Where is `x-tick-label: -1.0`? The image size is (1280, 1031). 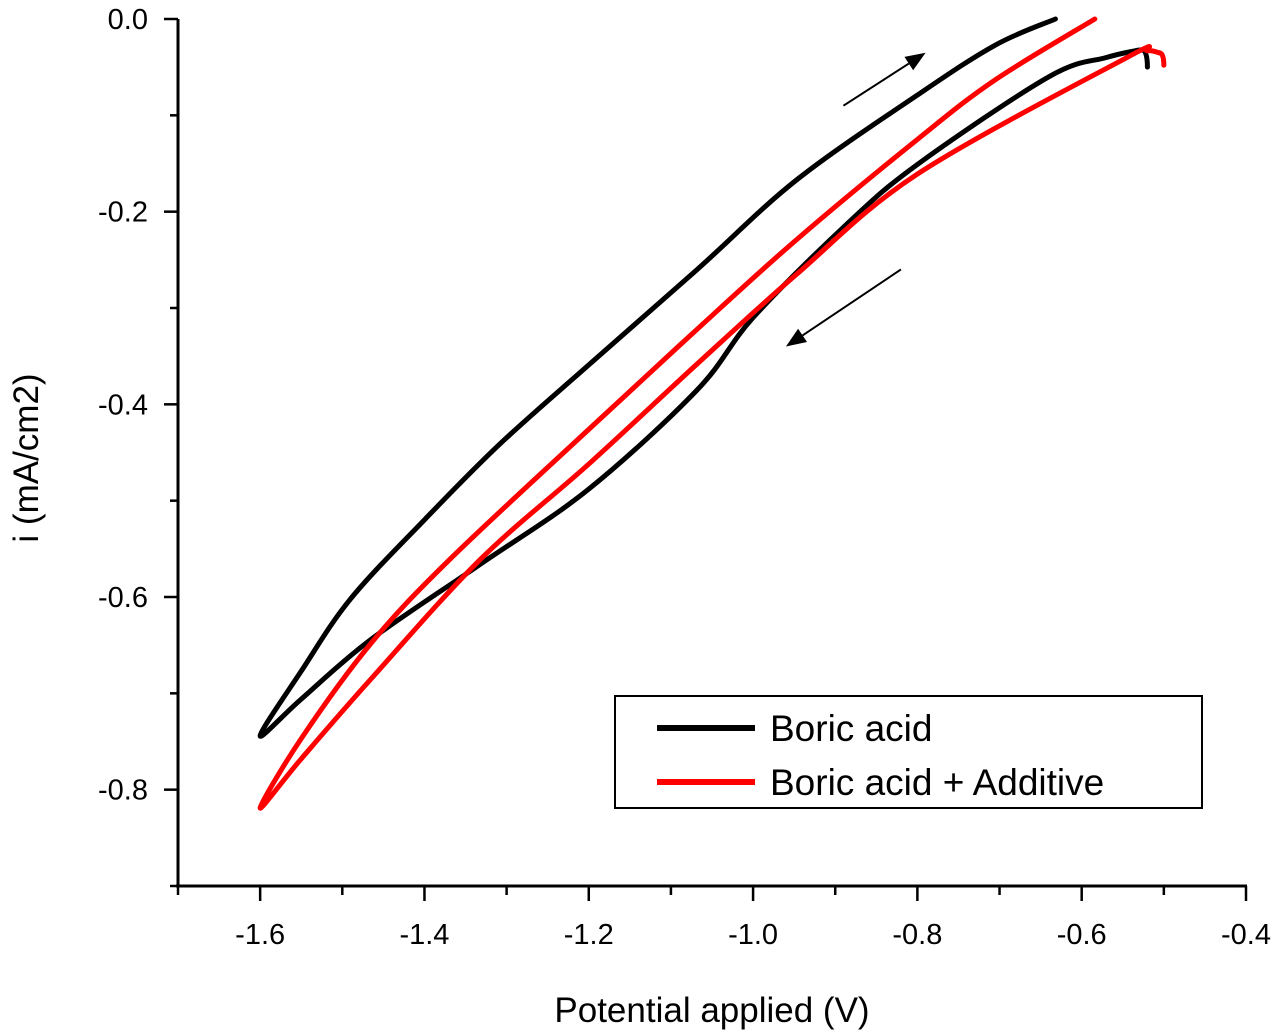
x-tick-label: -1.0 is located at coordinates (753, 935).